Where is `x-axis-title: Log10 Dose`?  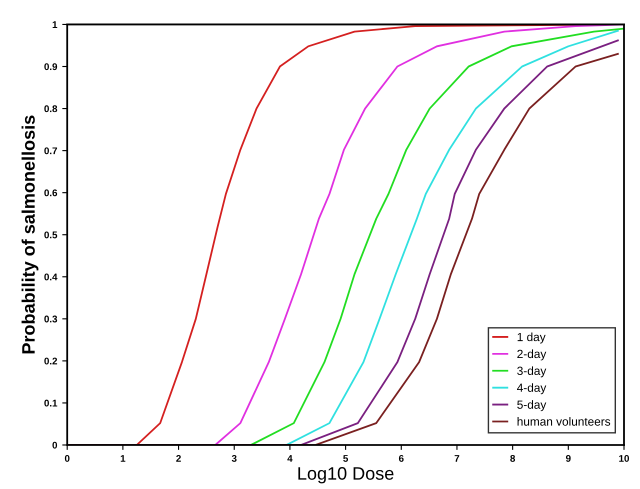 x-axis-title: Log10 Dose is located at coordinates (346, 475).